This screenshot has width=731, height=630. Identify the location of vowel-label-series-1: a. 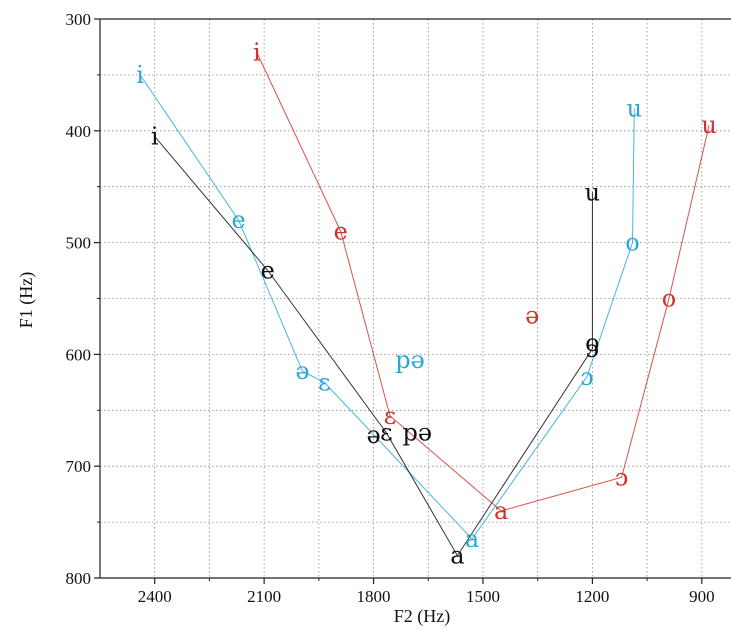
(472, 539).